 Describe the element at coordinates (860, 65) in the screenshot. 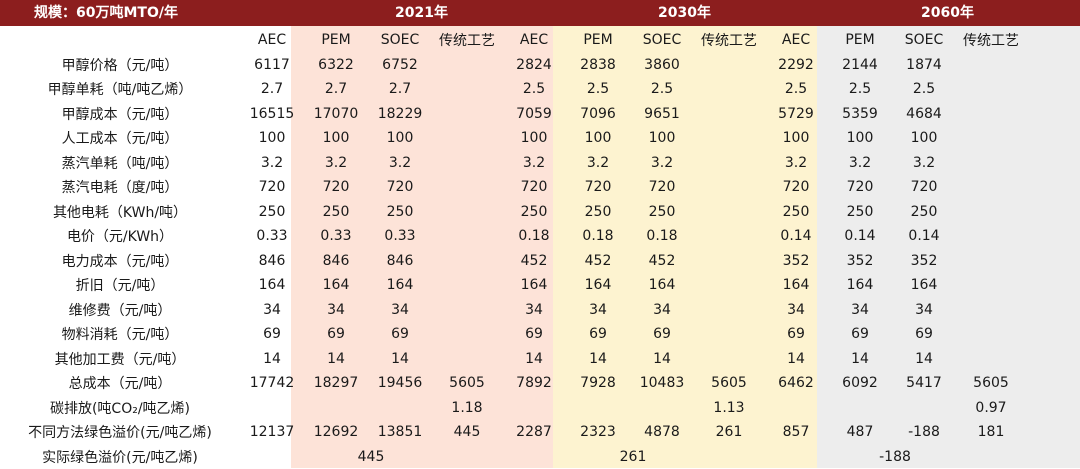

I see `table-cell: 2144` at that location.